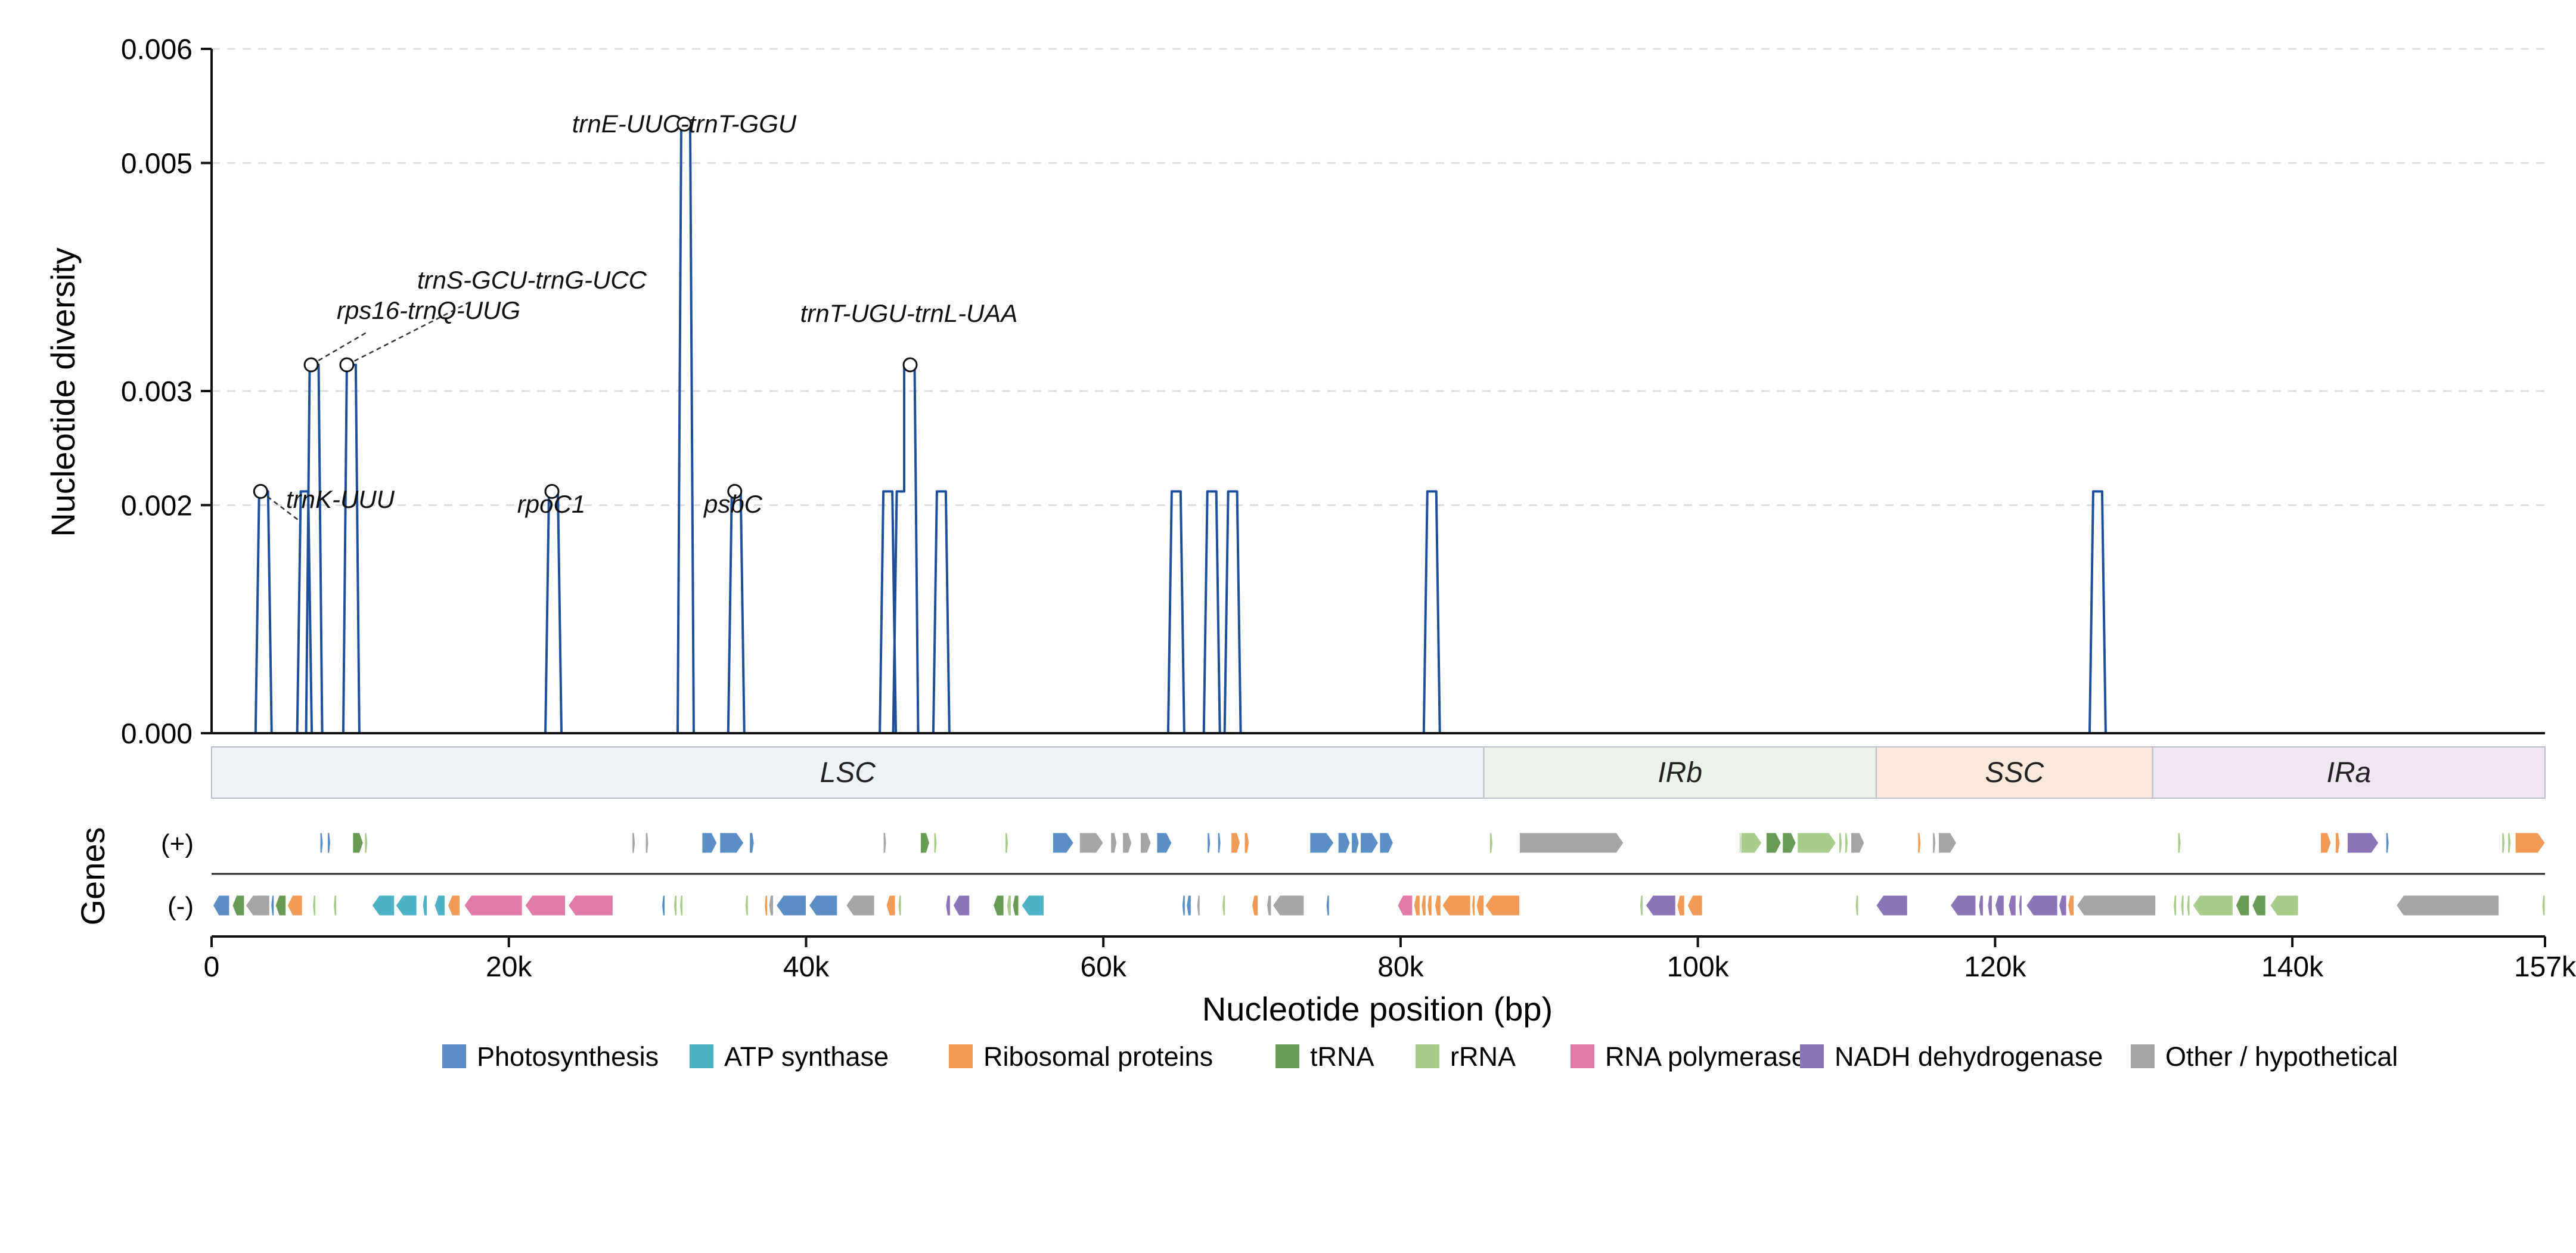 Image resolution: width=2576 pixels, height=1253 pixels. I want to click on legend-label: ATP synthase, so click(807, 1056).